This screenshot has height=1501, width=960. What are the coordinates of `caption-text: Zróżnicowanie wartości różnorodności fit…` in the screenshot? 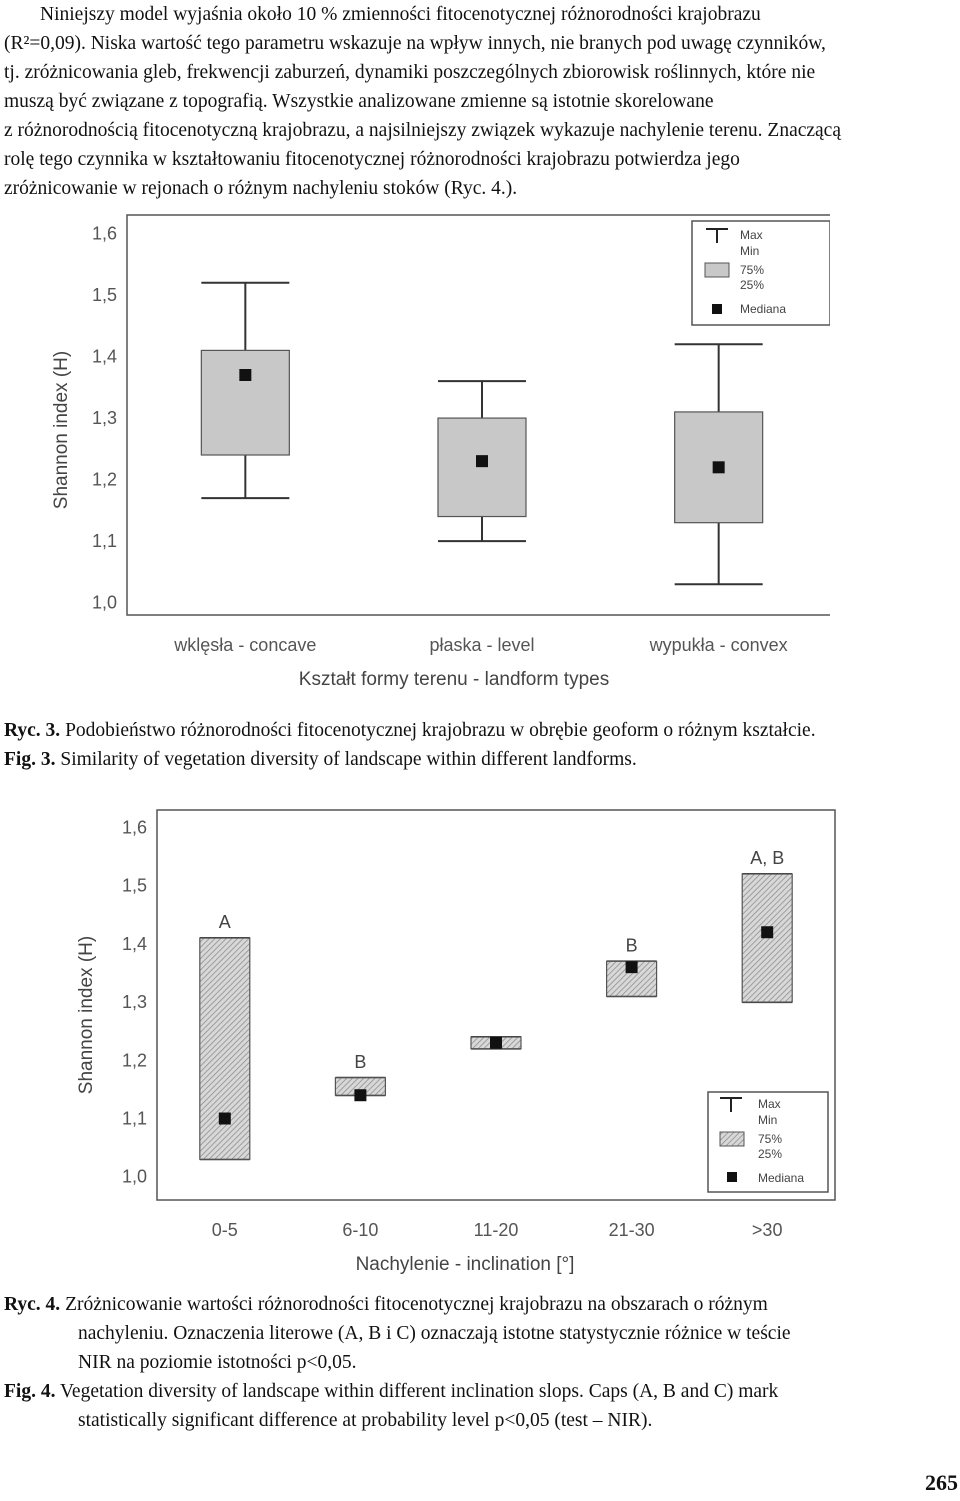 It's located at (416, 1304).